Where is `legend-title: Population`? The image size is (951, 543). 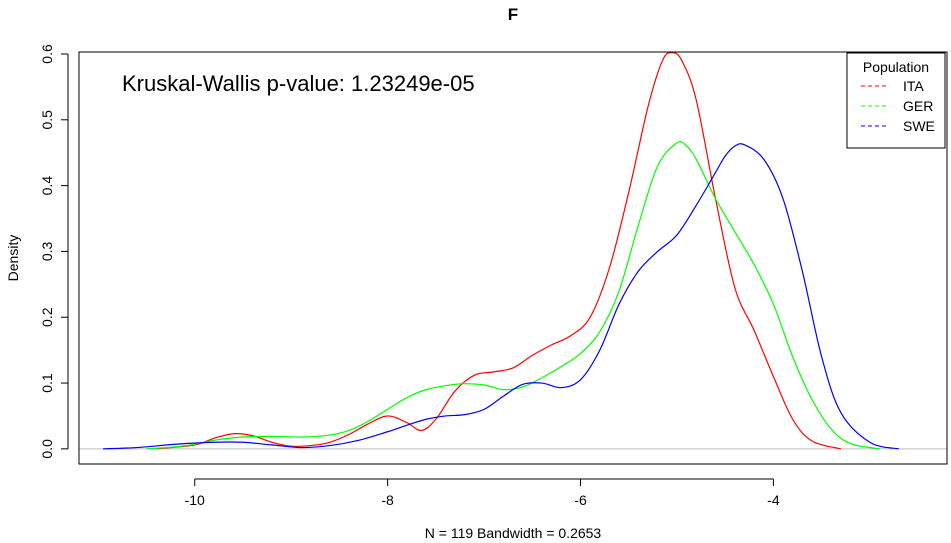 legend-title: Population is located at coordinates (896, 67).